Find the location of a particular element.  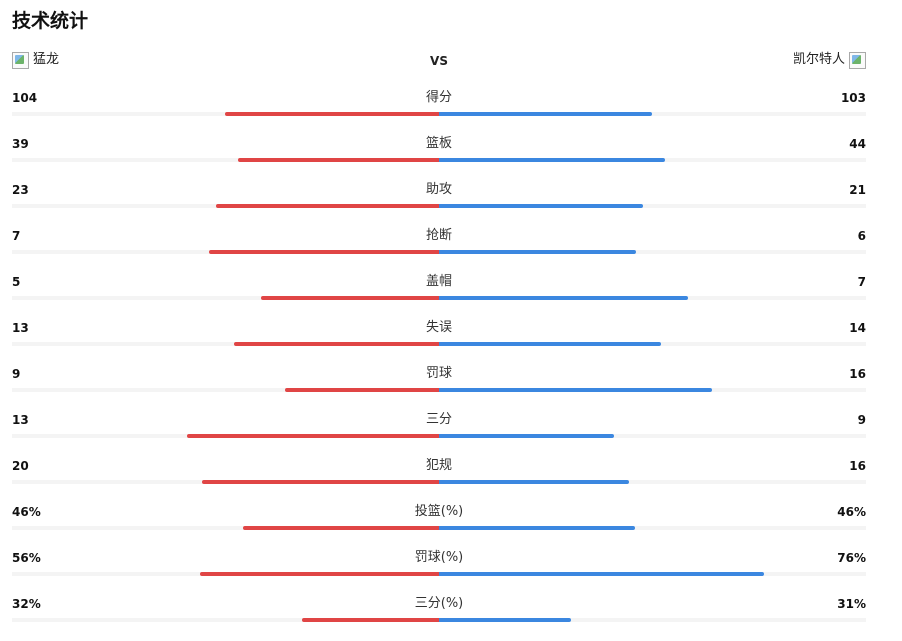

stat-label: 三分(%) is located at coordinates (439, 603).